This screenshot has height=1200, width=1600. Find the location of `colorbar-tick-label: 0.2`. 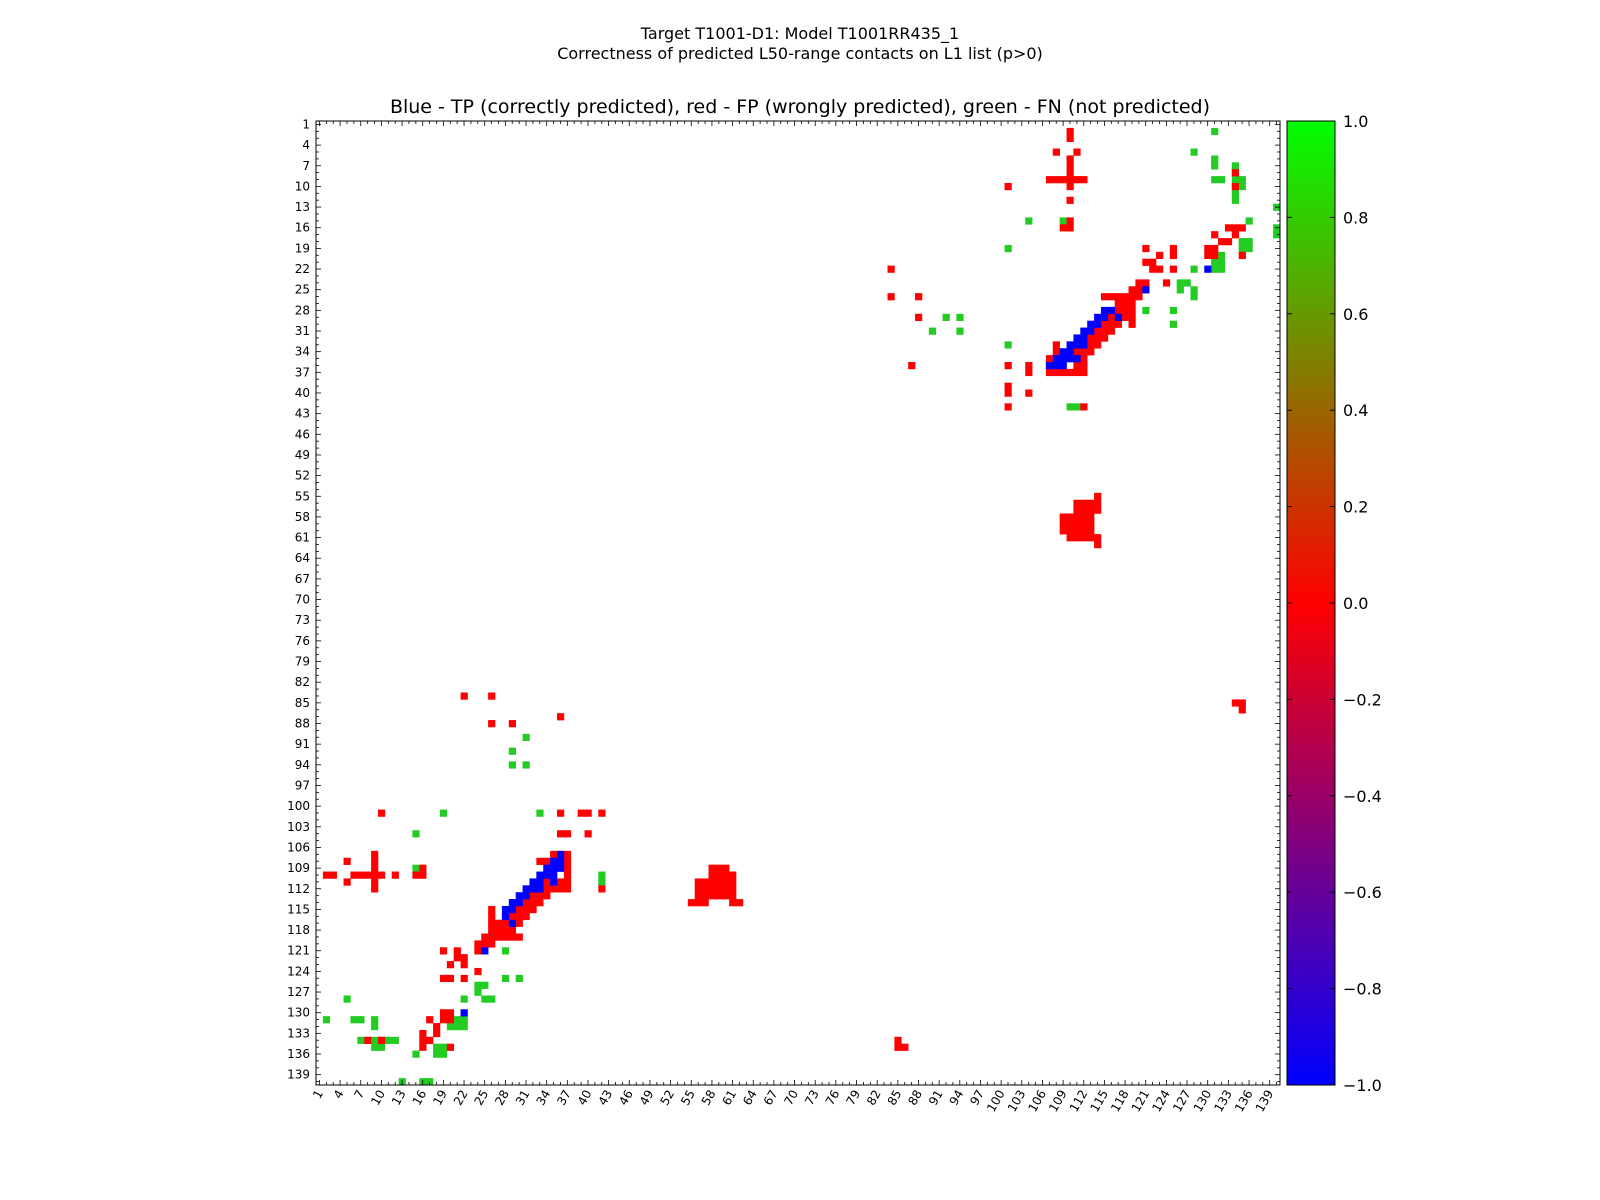

colorbar-tick-label: 0.2 is located at coordinates (1355, 507).